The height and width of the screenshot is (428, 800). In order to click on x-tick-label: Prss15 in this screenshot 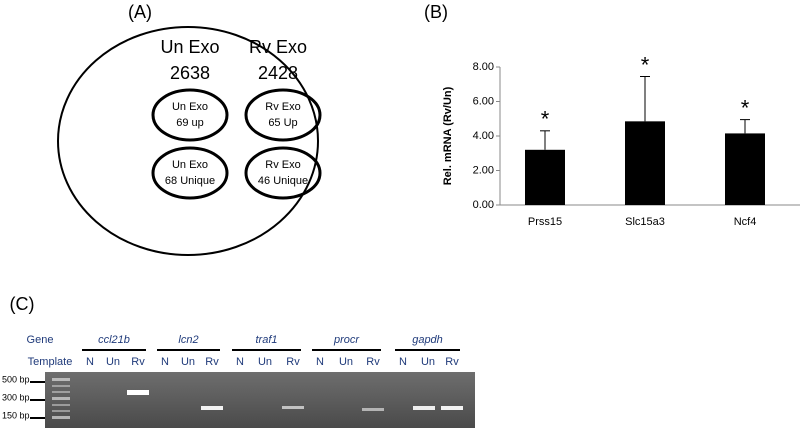, I will do `click(545, 222)`.